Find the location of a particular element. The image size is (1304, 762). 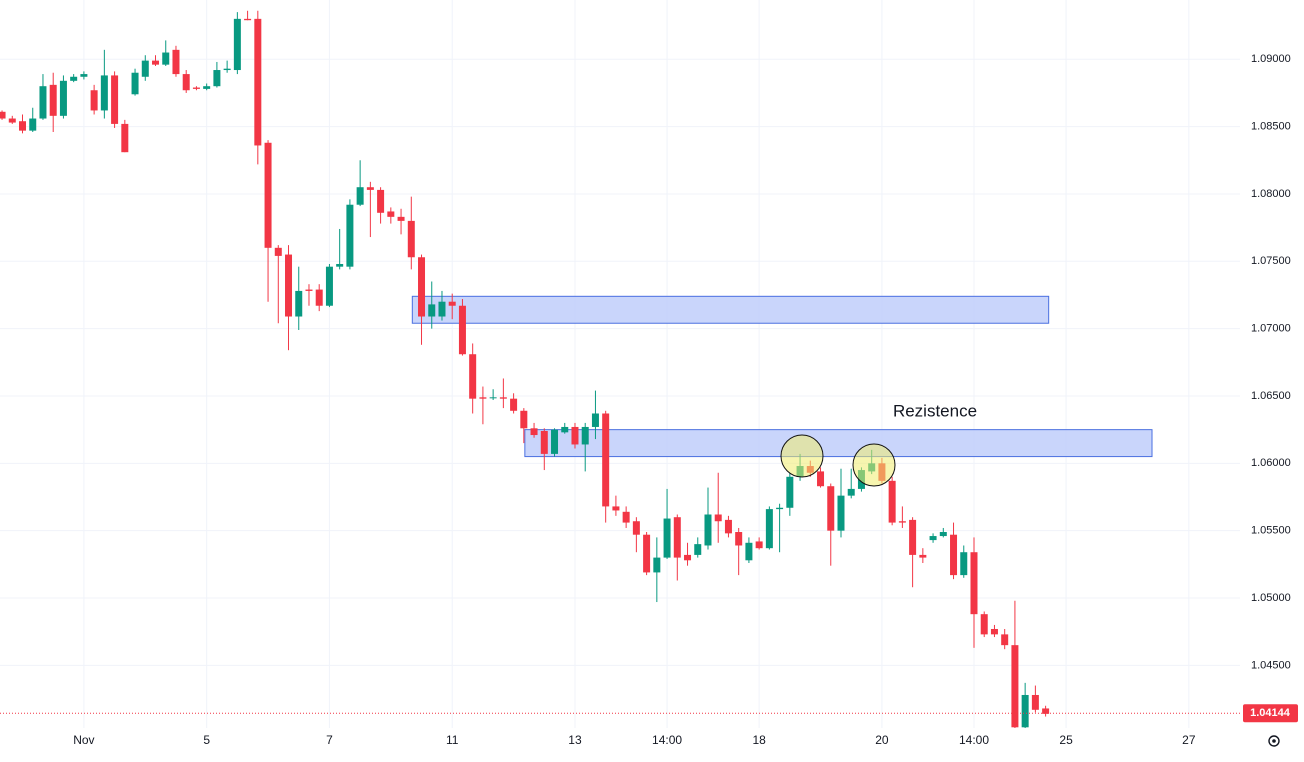

y-tick-label: 1.07000 is located at coordinates (1271, 329).